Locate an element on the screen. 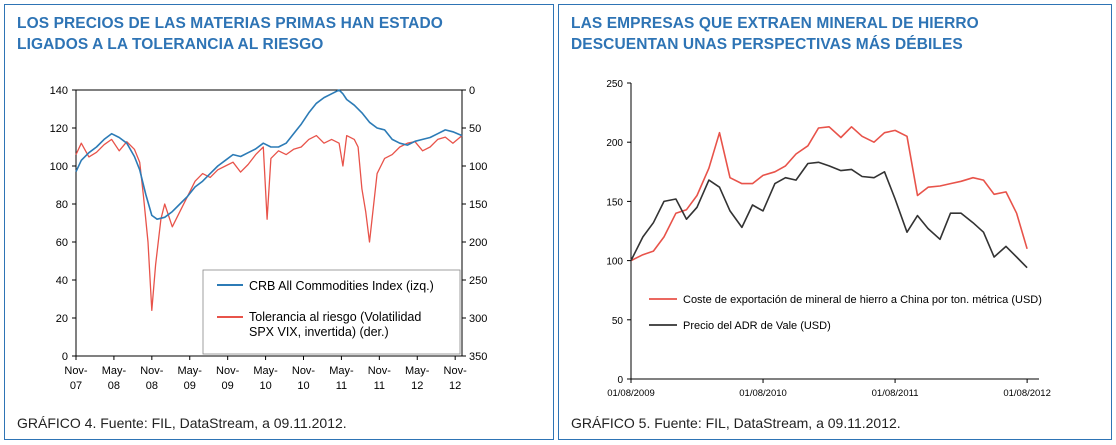  series-line-crb-index is located at coordinates (269, 154).